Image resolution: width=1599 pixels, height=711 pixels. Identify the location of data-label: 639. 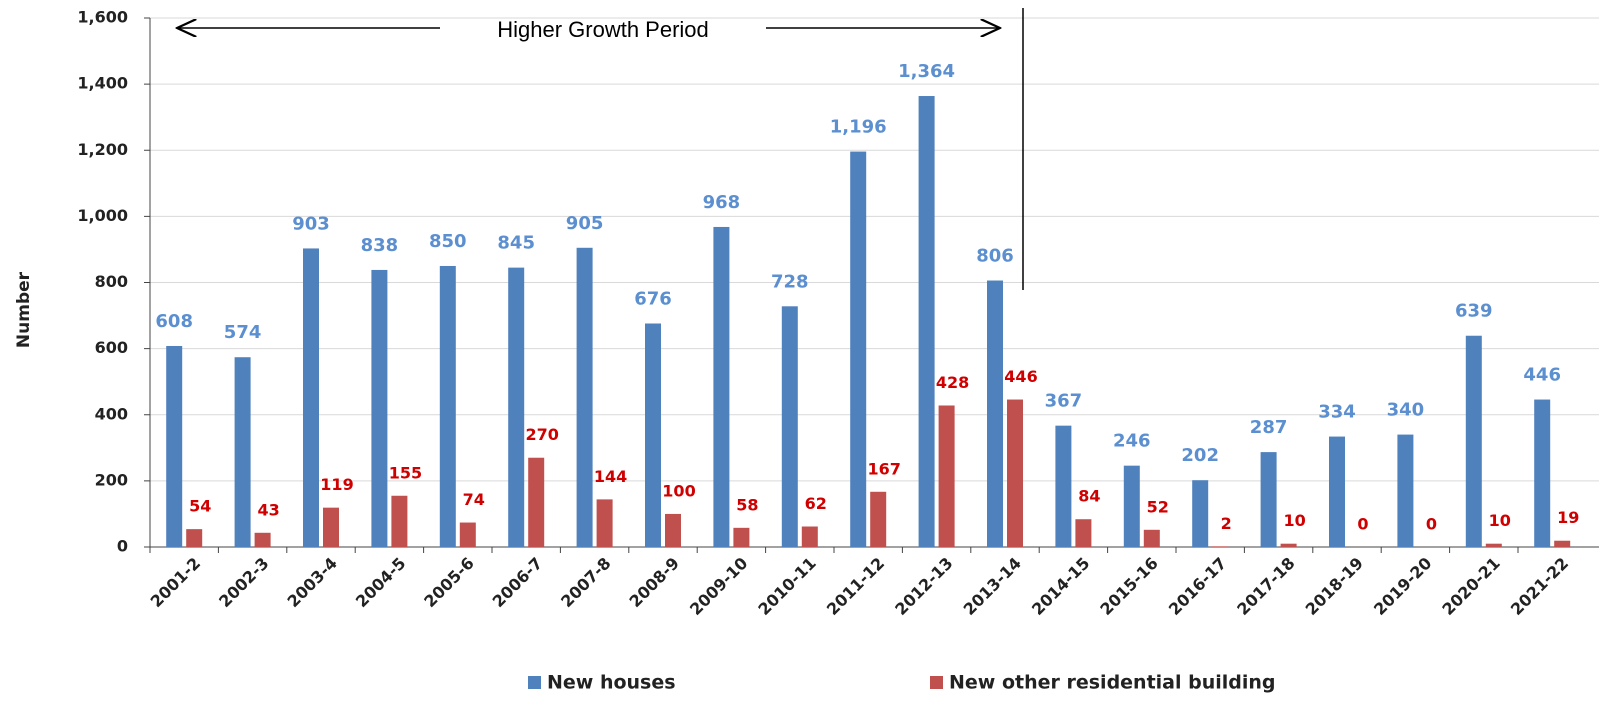
(1474, 311).